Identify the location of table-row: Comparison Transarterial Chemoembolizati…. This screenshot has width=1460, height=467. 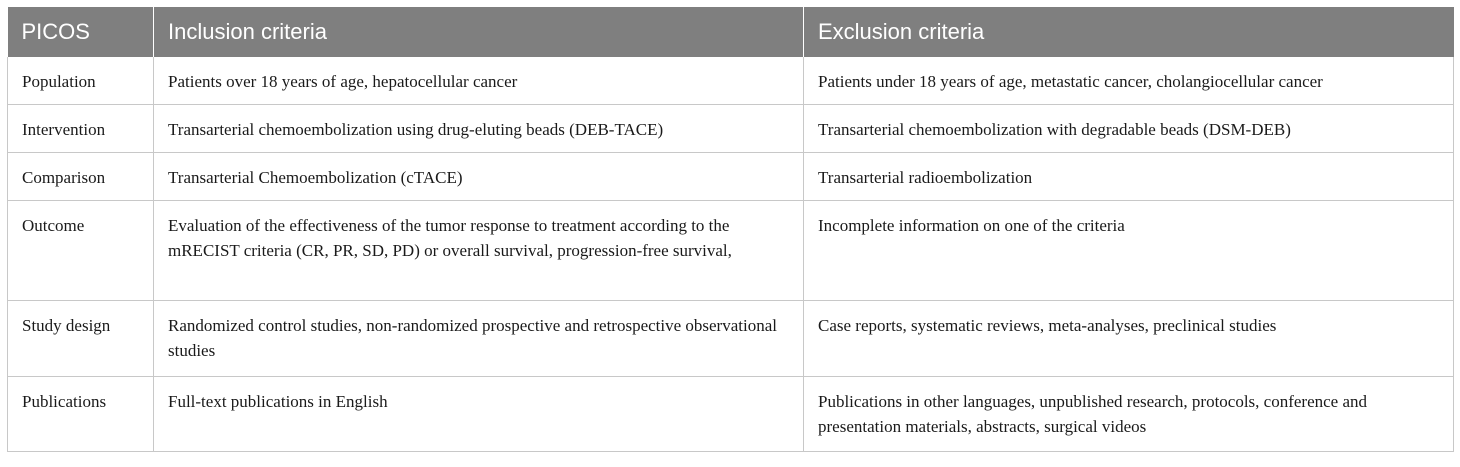
(730, 176).